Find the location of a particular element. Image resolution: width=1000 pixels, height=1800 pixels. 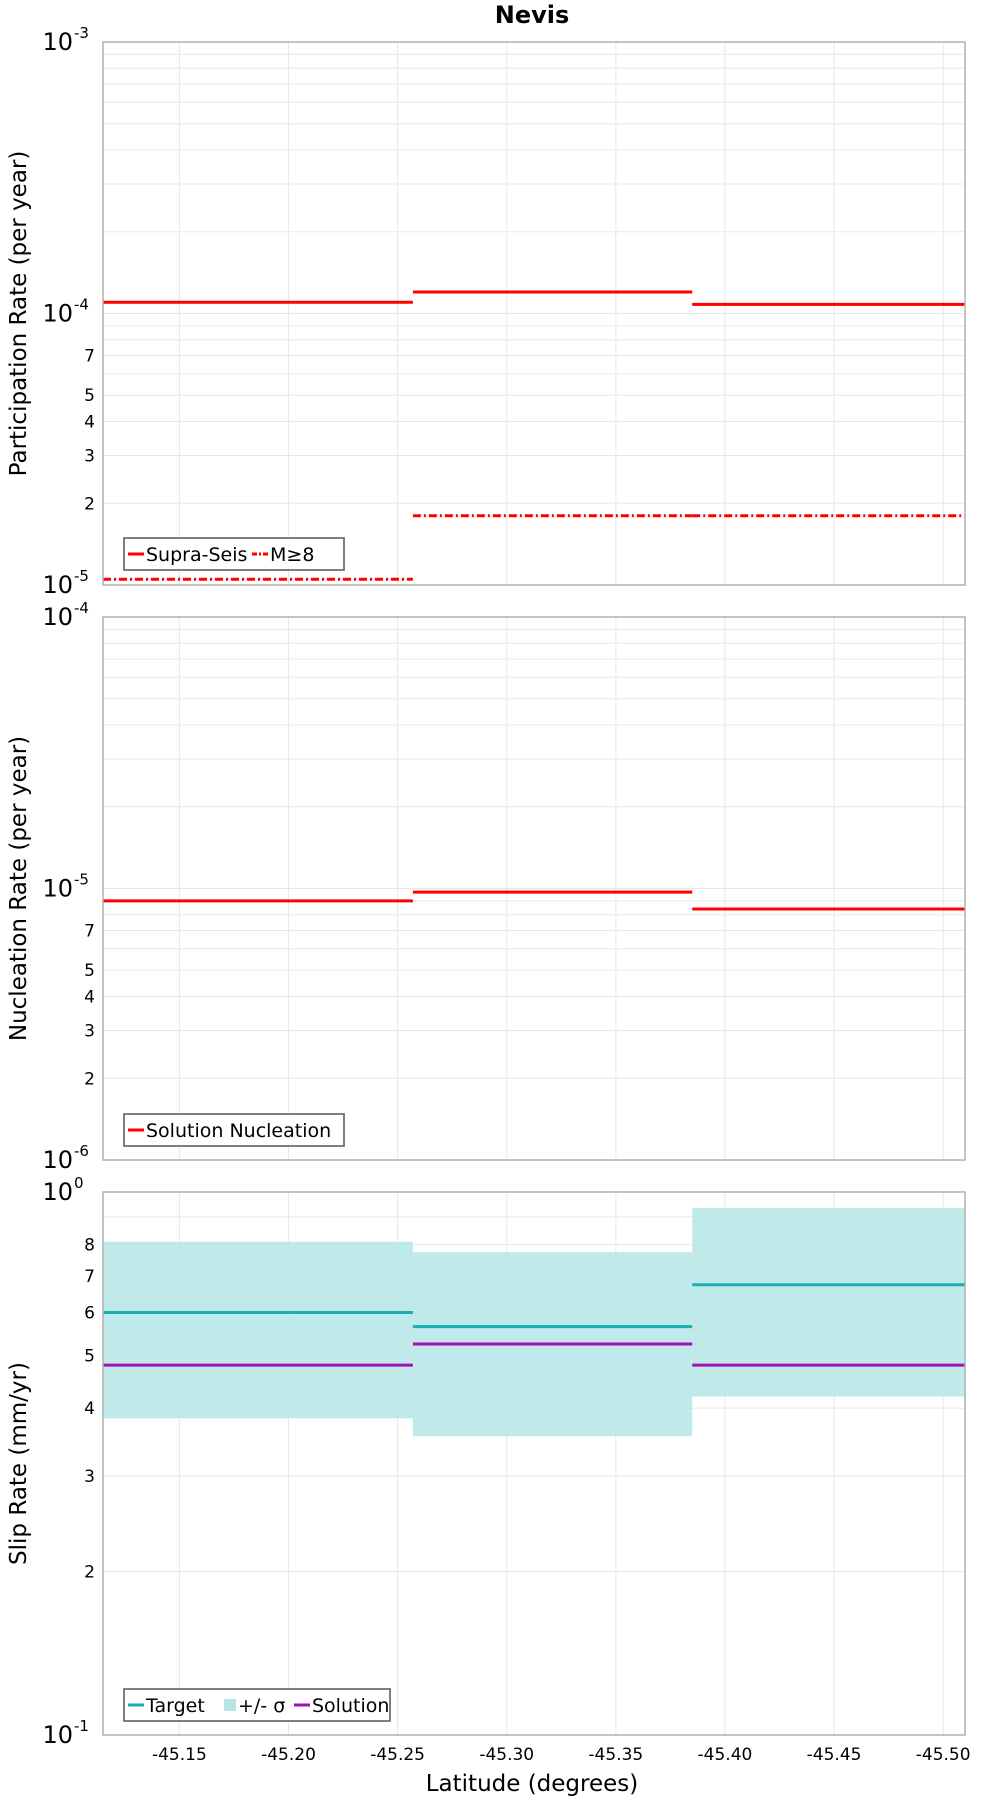

y-tick-exponent: 0 is located at coordinates (79, 1183).